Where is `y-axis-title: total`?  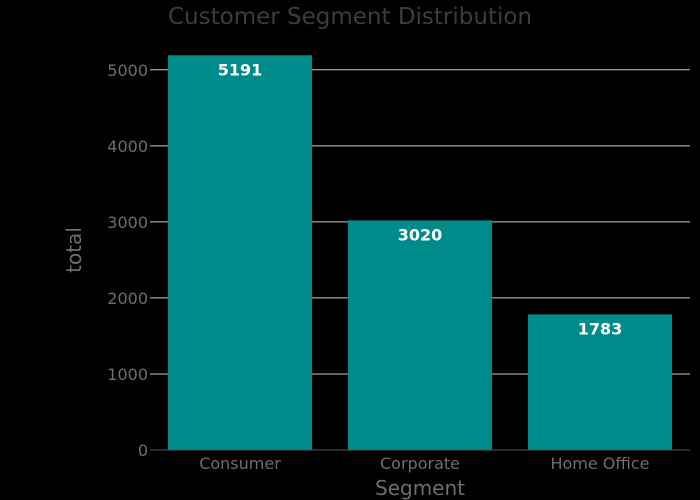
y-axis-title: total is located at coordinates (74, 250).